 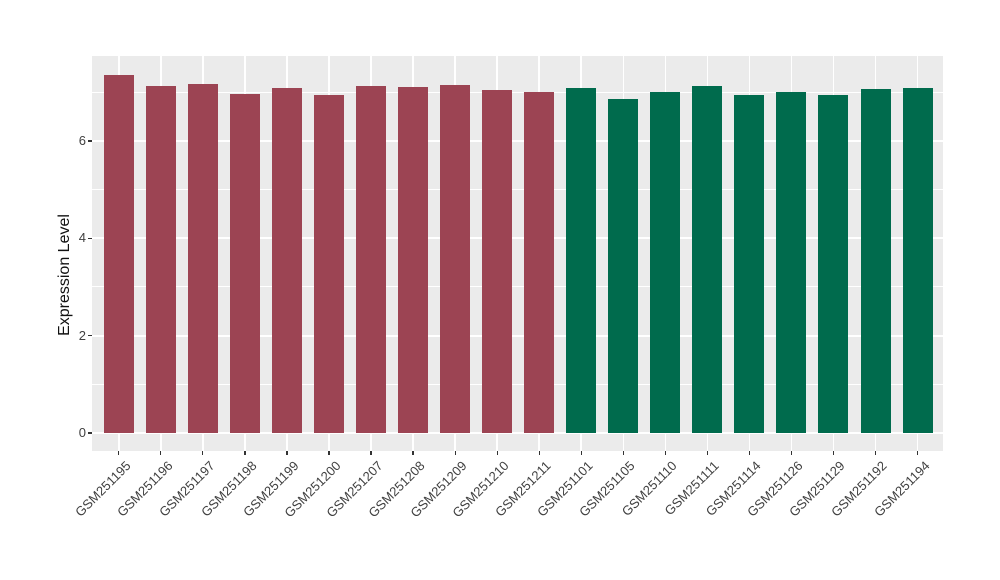 What do you see at coordinates (917, 260) in the screenshot?
I see `bar-GSM251194` at bounding box center [917, 260].